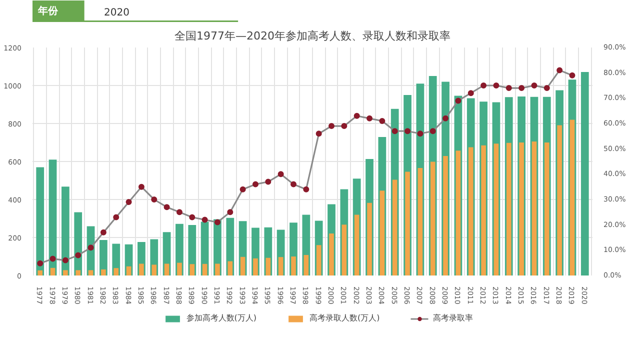  I want to click on text: 年份, so click(47, 11).